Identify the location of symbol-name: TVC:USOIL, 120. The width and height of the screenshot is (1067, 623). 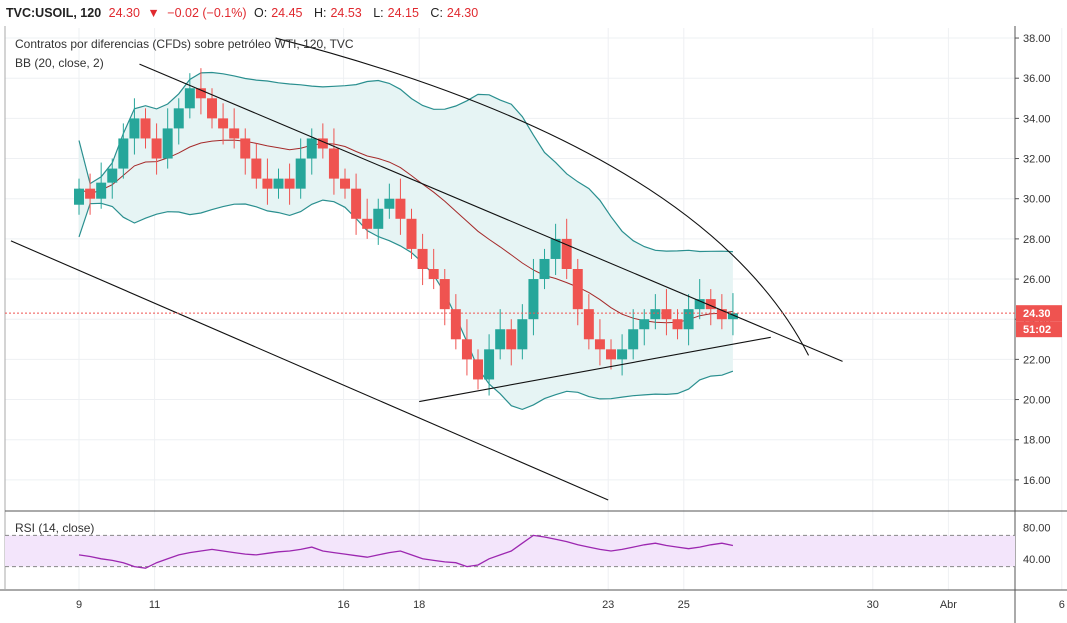
(54, 13).